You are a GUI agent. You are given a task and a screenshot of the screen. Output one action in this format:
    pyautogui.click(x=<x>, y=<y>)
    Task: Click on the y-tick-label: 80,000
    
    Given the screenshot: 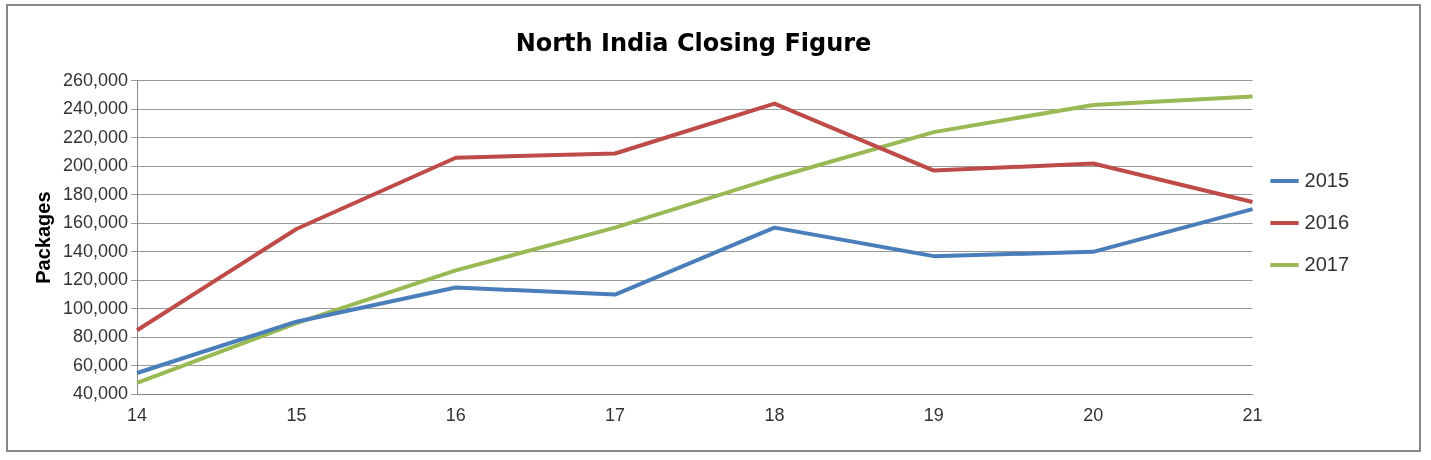 What is the action you would take?
    pyautogui.click(x=101, y=336)
    